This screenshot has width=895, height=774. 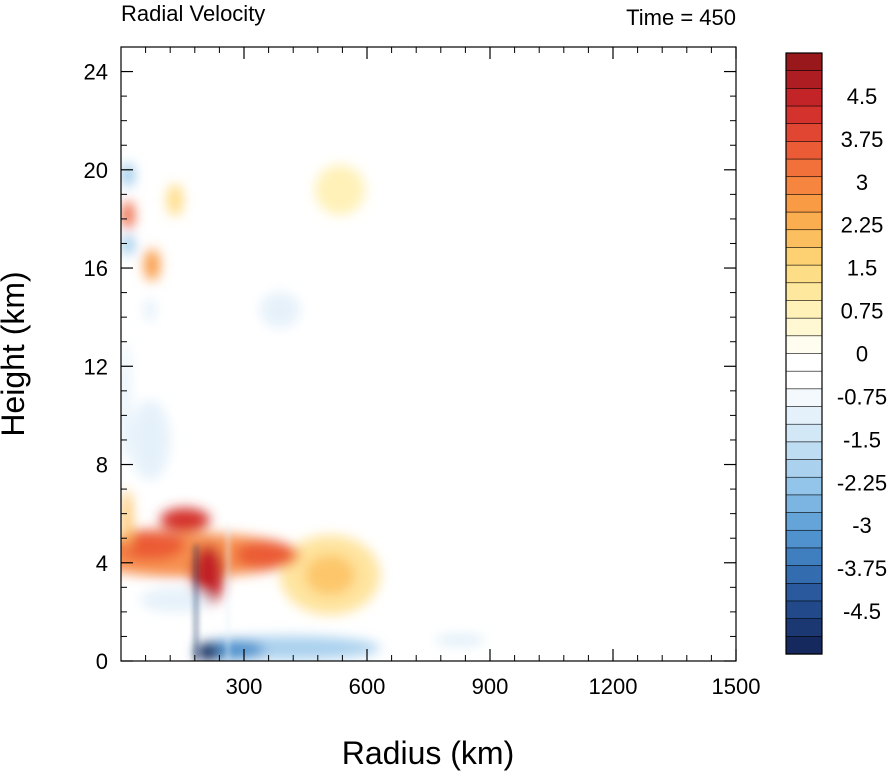 I want to click on chart-title-right: Time = 450, so click(x=681, y=17).